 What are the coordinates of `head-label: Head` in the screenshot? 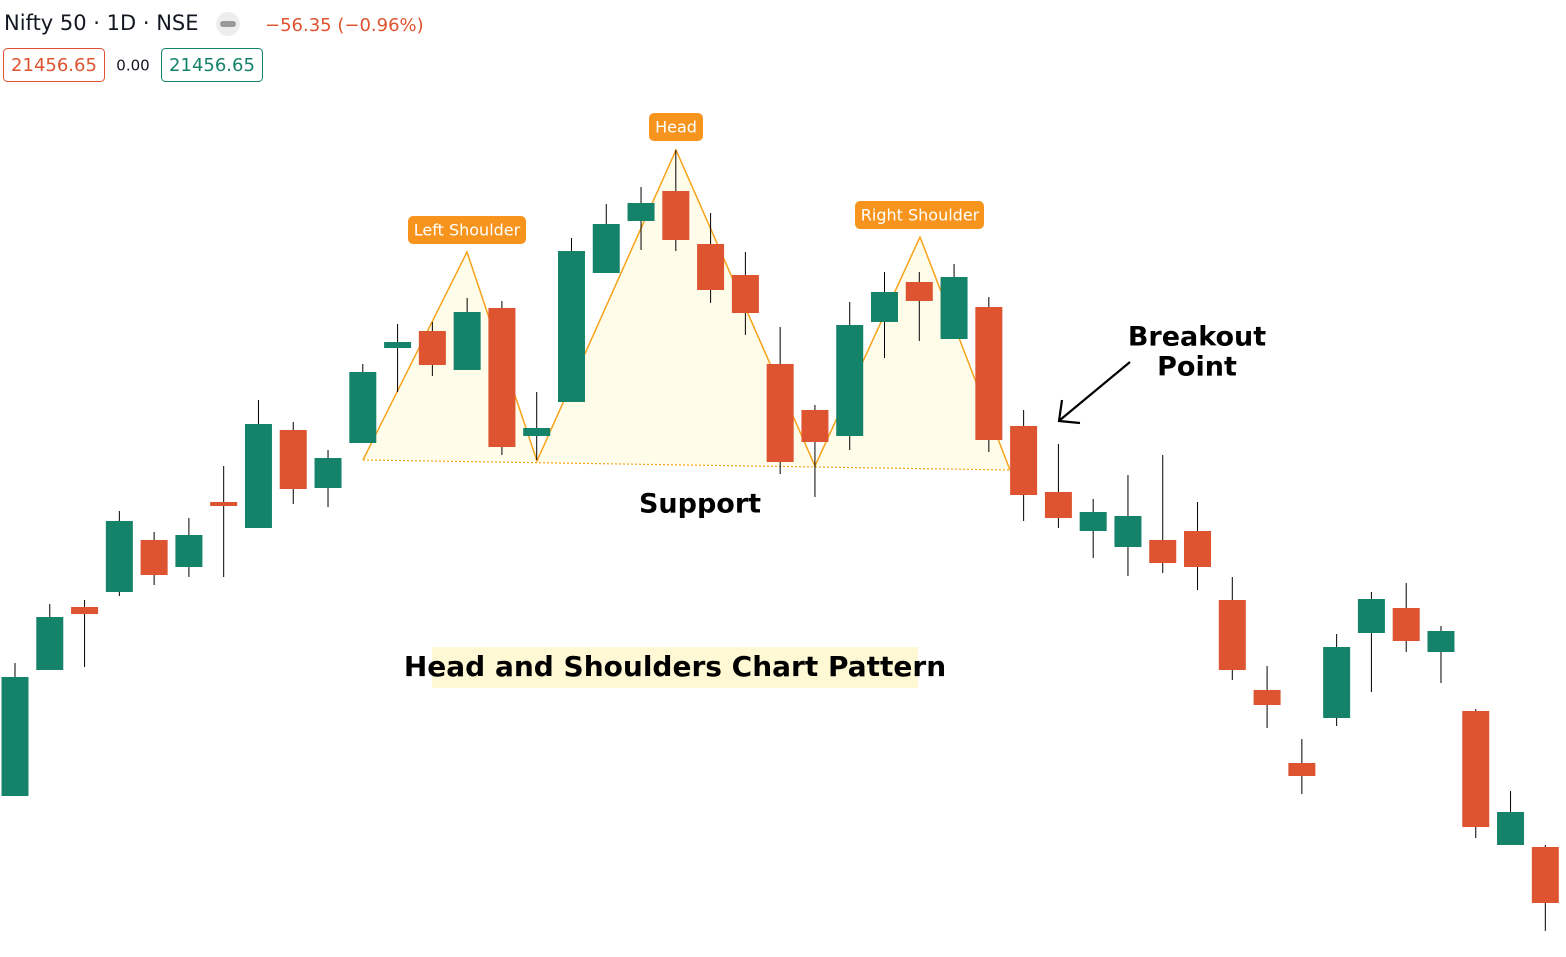 It's located at (676, 127).